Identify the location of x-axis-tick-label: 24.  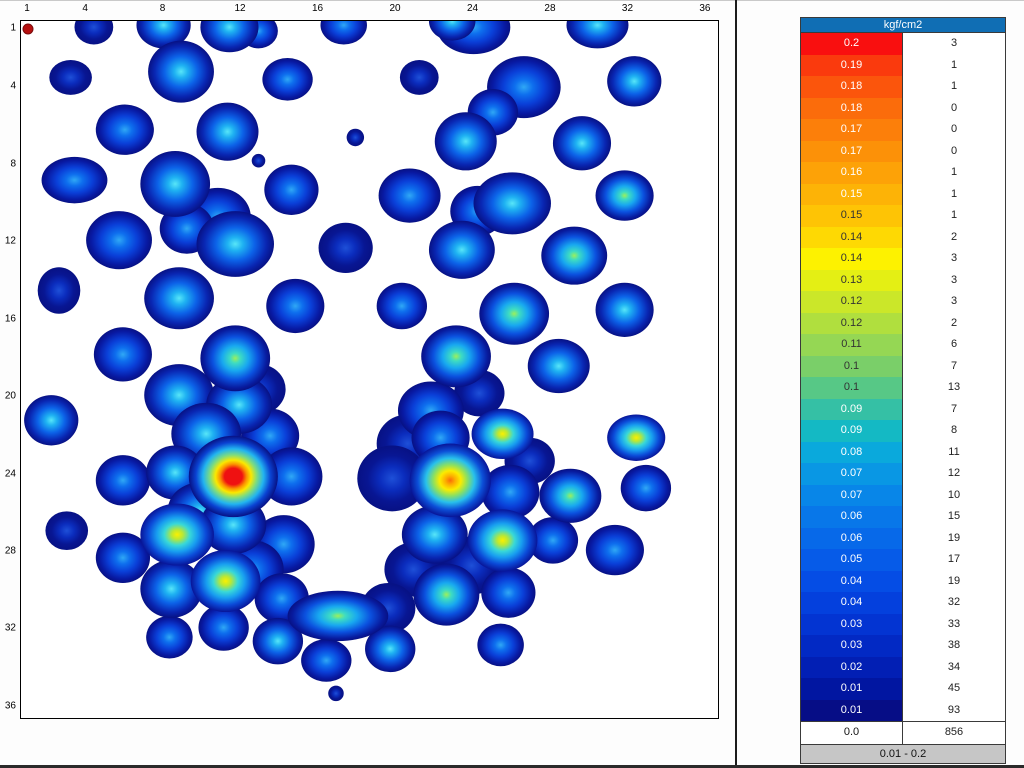
(472, 8).